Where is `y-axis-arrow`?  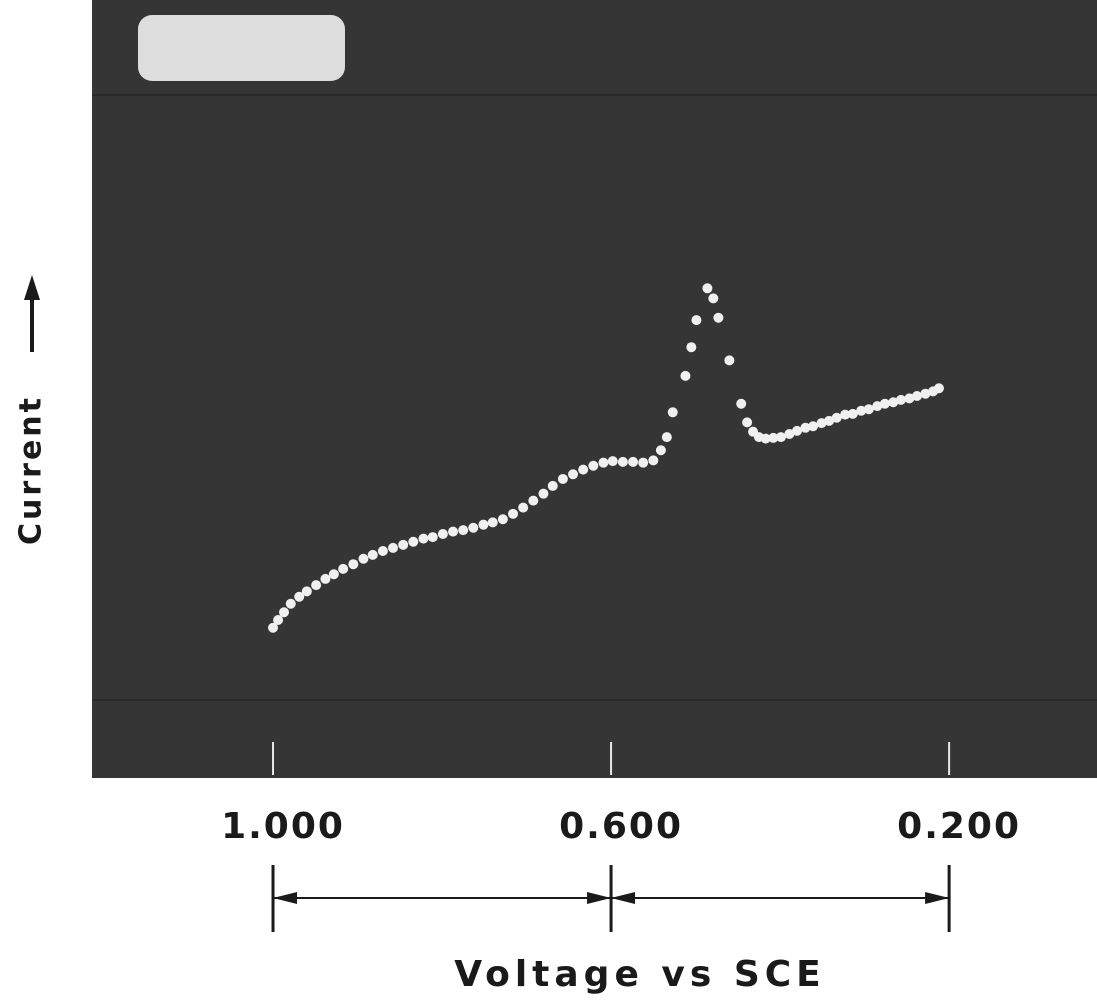 y-axis-arrow is located at coordinates (32, 313).